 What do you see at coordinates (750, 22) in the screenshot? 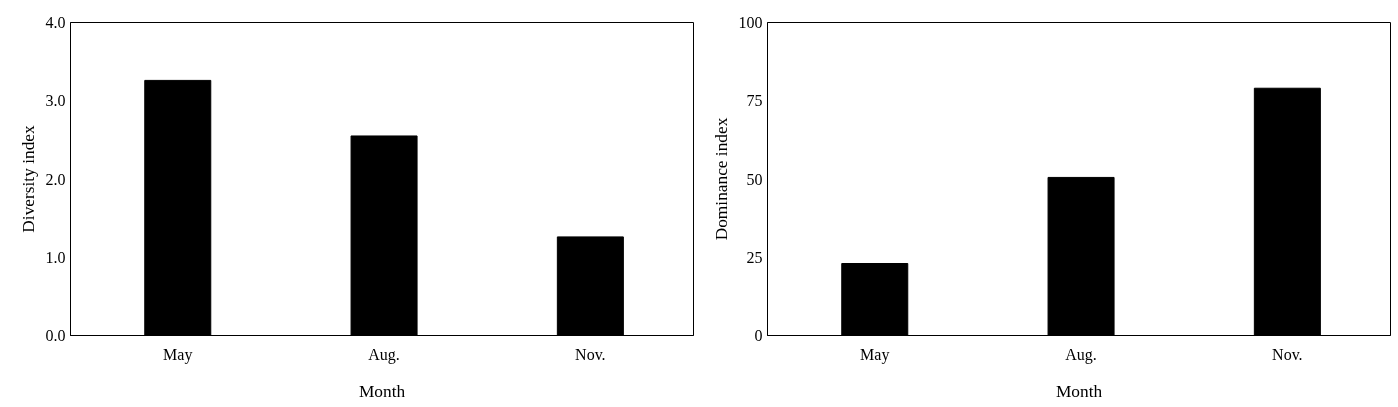
I see `y-tick-label: 100` at bounding box center [750, 22].